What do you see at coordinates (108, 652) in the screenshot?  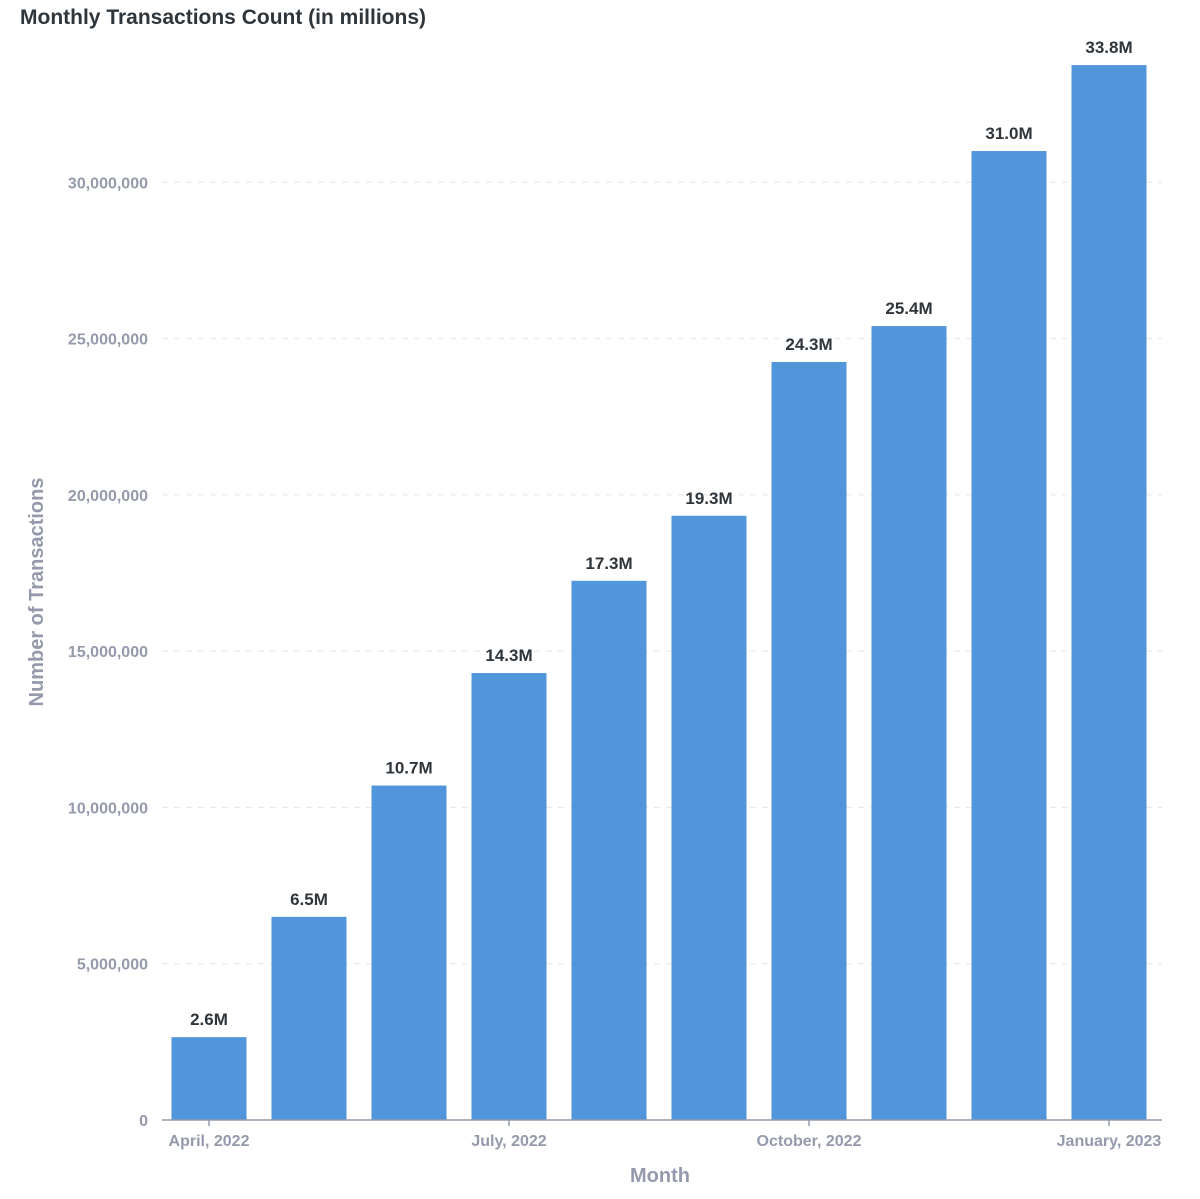 I see `y-tick-label: 15,000,000` at bounding box center [108, 652].